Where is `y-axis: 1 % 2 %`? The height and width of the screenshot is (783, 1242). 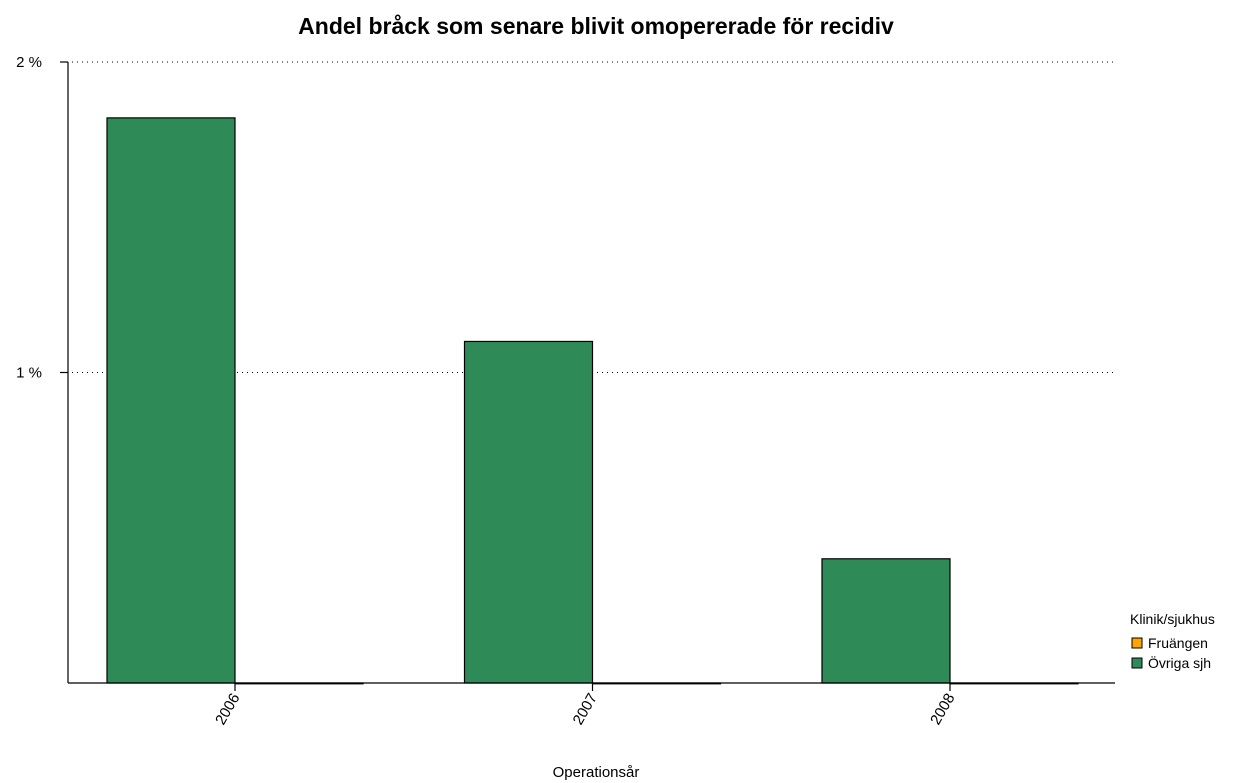
y-axis: 1 % 2 % is located at coordinates (42, 218).